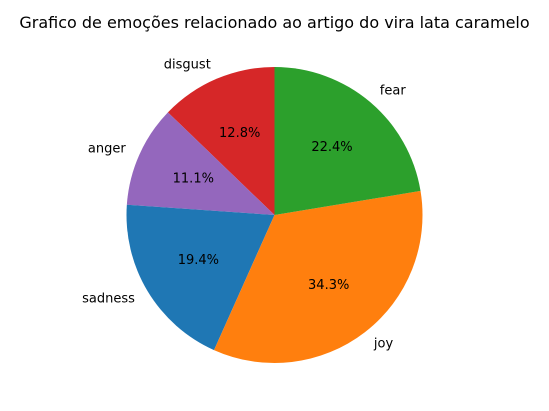  Describe the element at coordinates (200, 277) in the screenshot. I see `pie-slice-sadness` at that location.